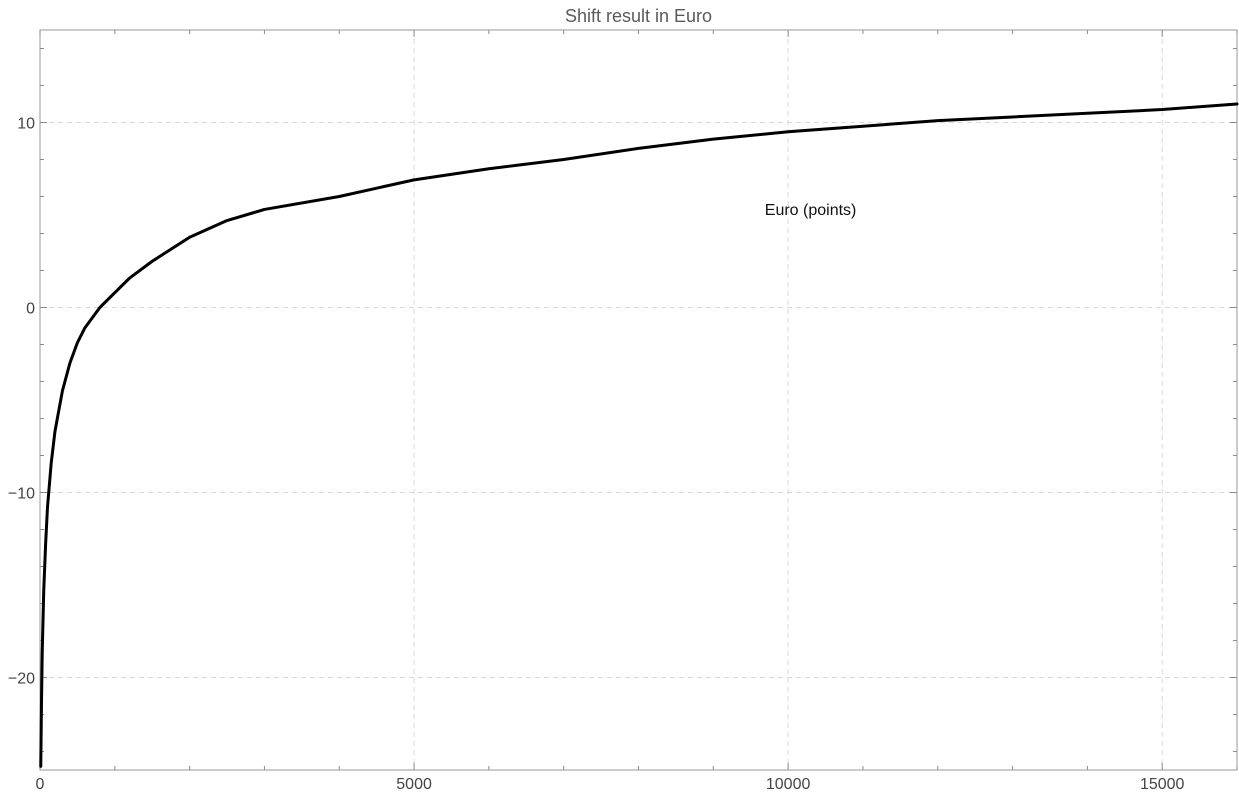 The image size is (1239, 793). Describe the element at coordinates (811, 210) in the screenshot. I see `curve-annotation: Euro (points)` at that location.